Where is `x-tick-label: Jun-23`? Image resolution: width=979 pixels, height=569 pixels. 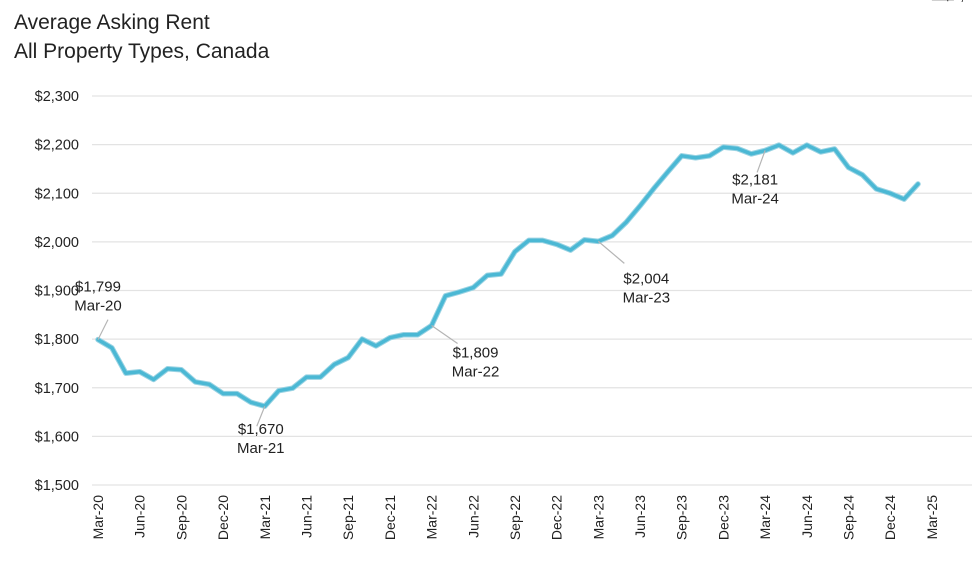 x-tick-label: Jun-23 is located at coordinates (640, 516).